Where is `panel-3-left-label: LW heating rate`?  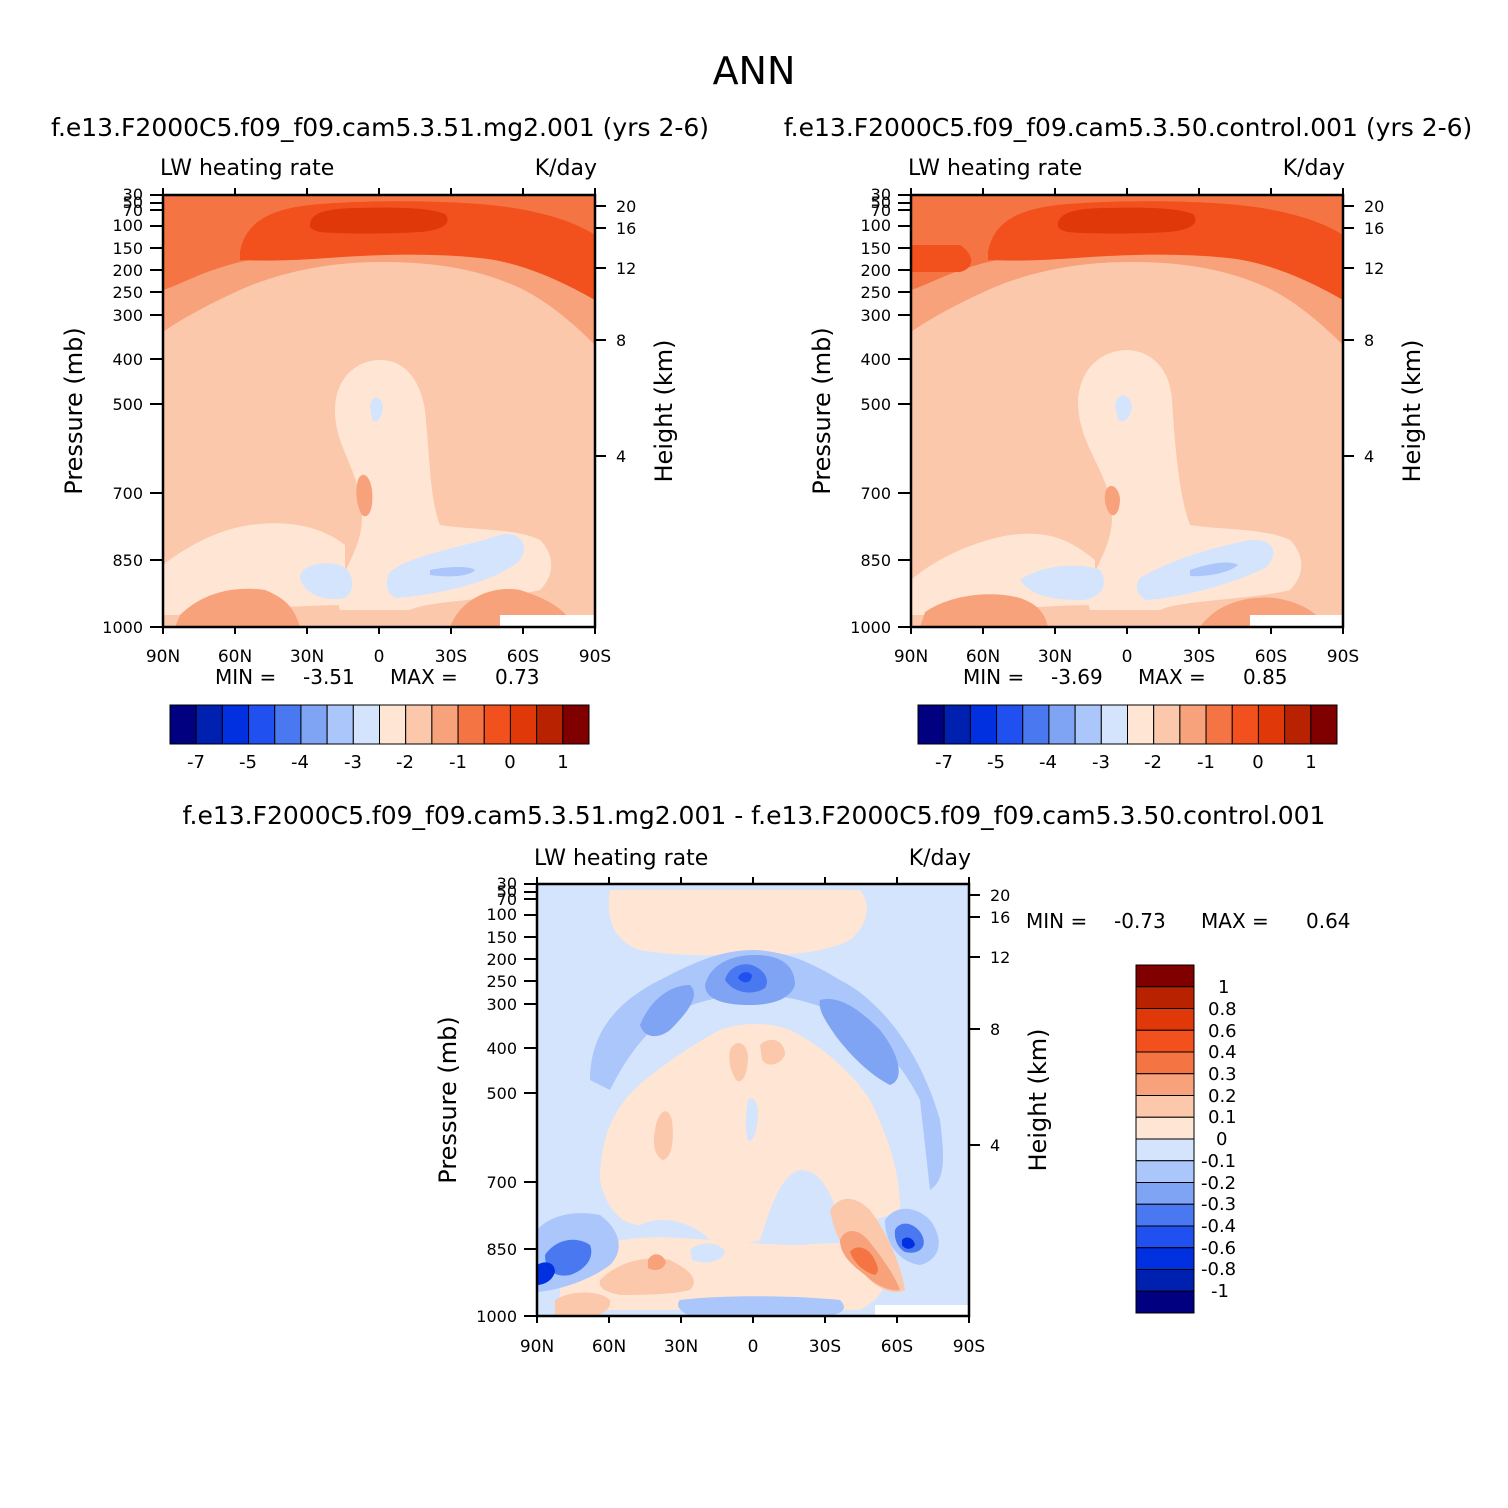 panel-3-left-label: LW heating rate is located at coordinates (621, 858).